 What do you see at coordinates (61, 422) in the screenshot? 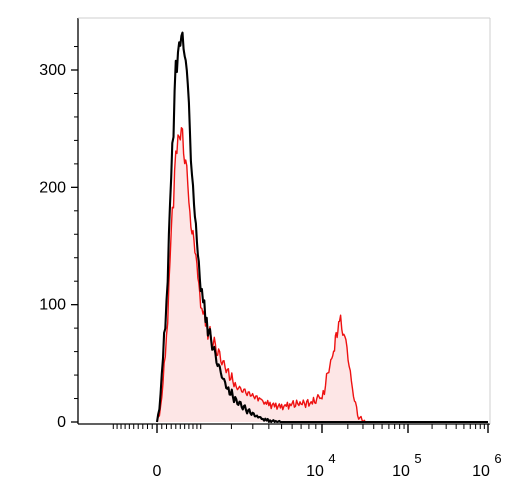
I see `y-tick-label: 0` at bounding box center [61, 422].